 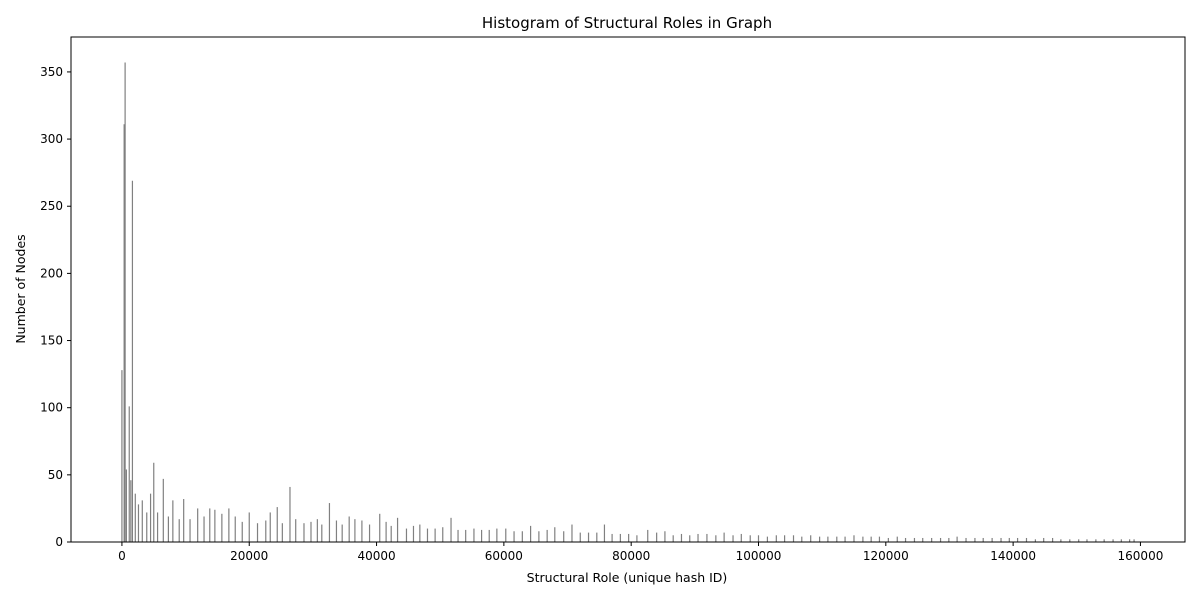 What do you see at coordinates (627, 577) in the screenshot?
I see `x-axis-label: Structural Role (unique hash ID)` at bounding box center [627, 577].